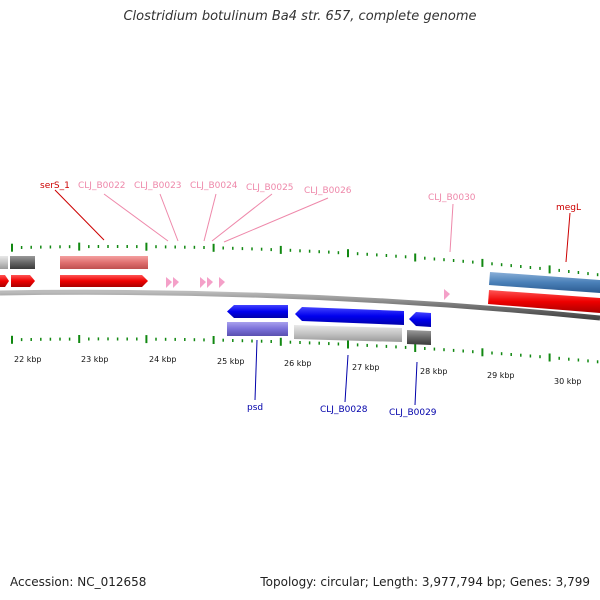  What do you see at coordinates (4, 262) in the screenshot?
I see `gene-feature-grey-light` at bounding box center [4, 262].